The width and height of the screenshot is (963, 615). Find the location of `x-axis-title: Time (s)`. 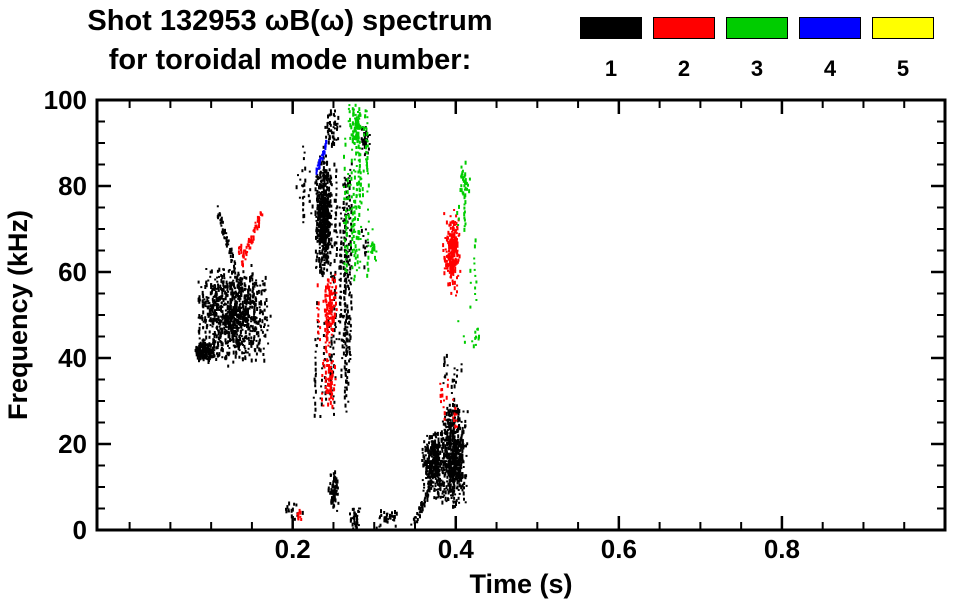

x-axis-title: Time (s) is located at coordinates (520, 584).